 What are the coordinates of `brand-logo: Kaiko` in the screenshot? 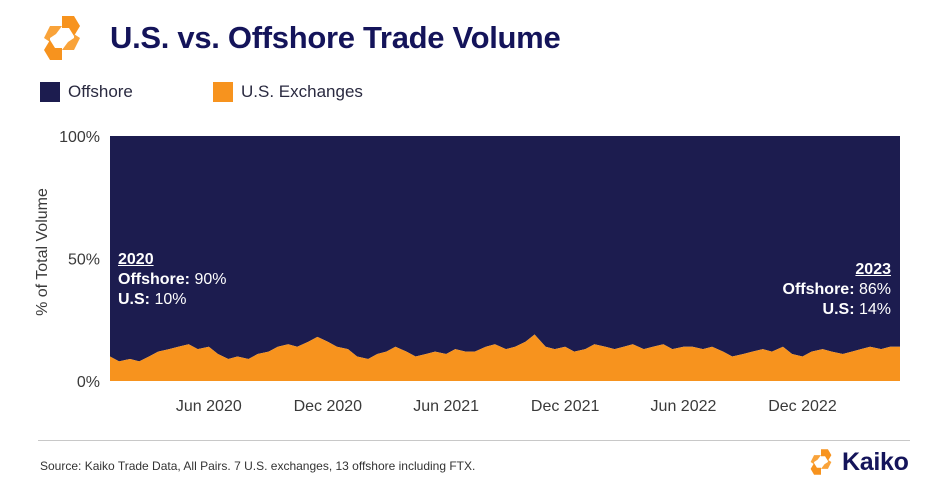 It's located at (857, 462).